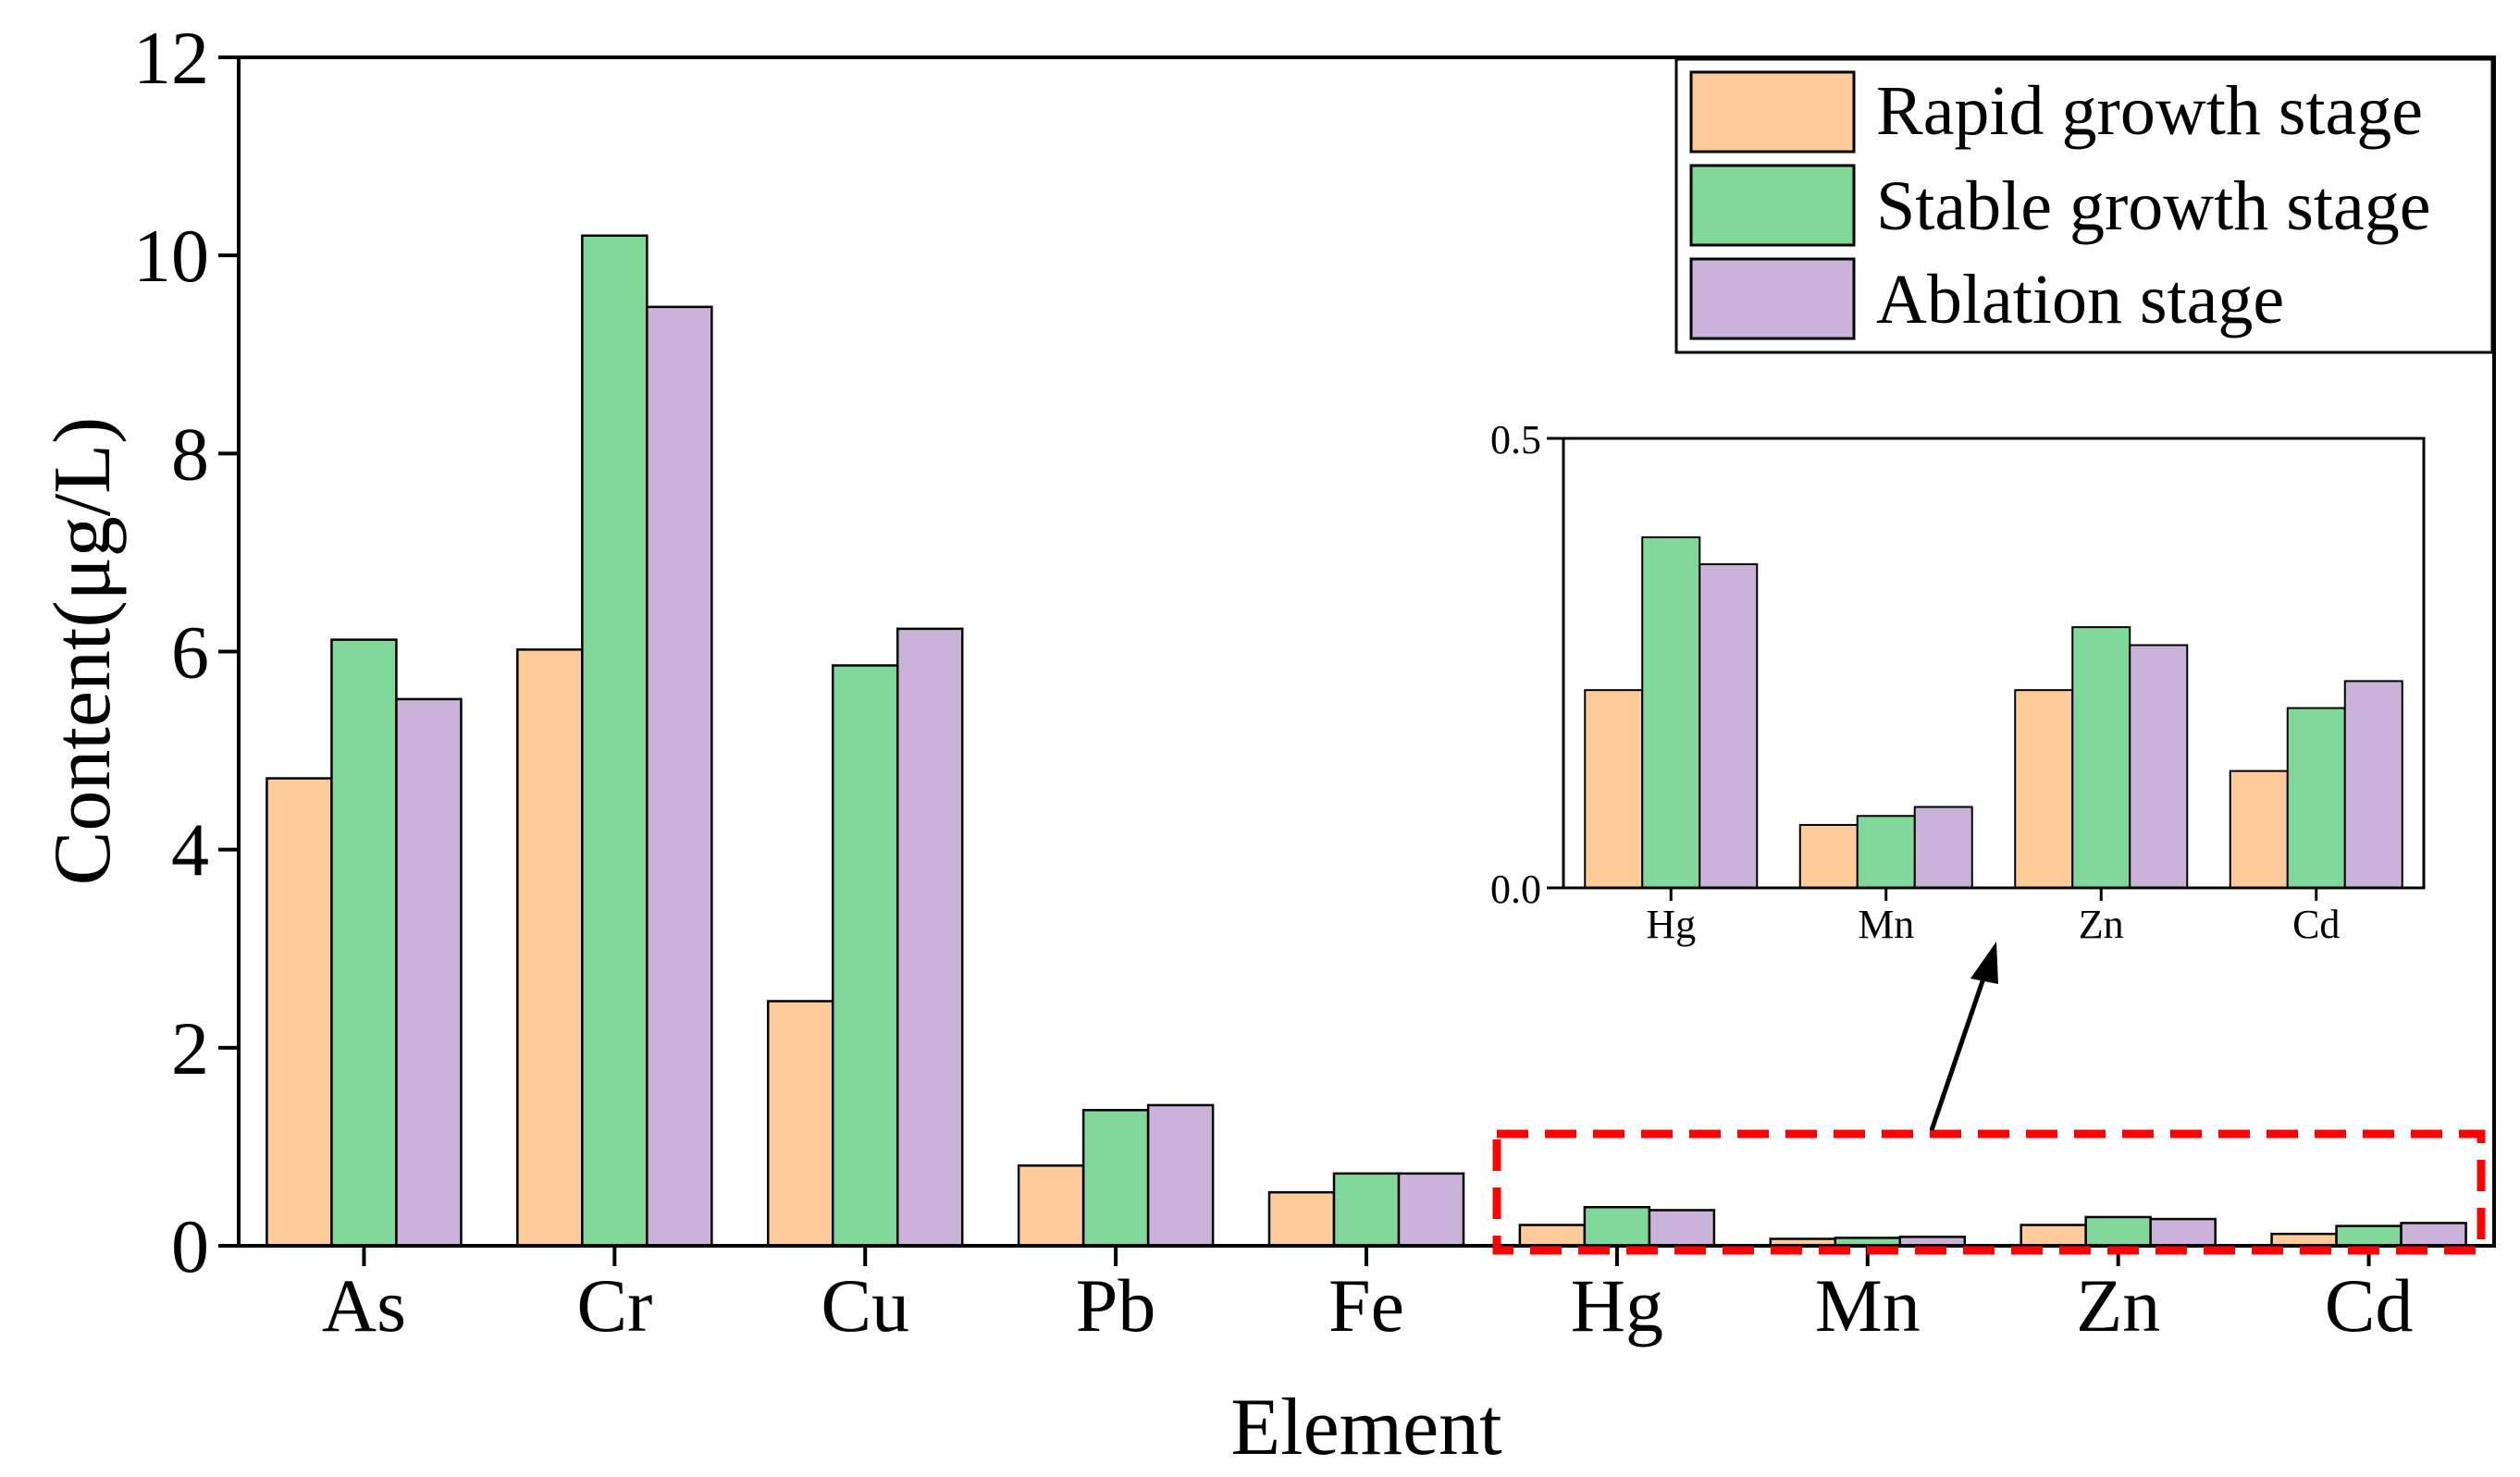 This screenshot has height=1477, width=2520. What do you see at coordinates (1828, 856) in the screenshot?
I see `inset-bar-mn-rapid-growth-stage` at bounding box center [1828, 856].